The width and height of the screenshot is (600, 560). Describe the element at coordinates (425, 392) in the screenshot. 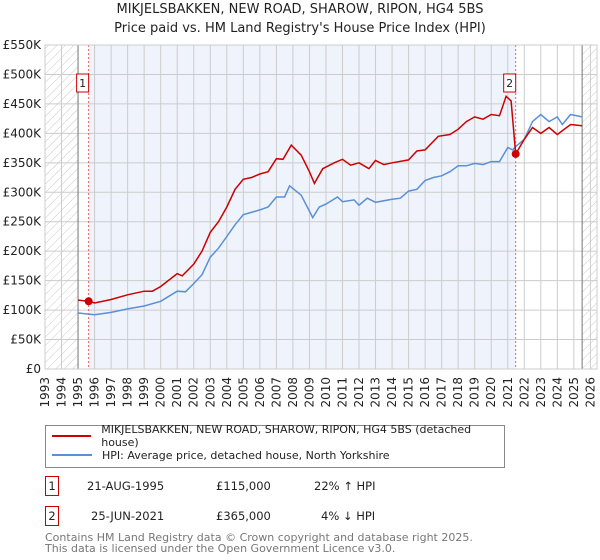

I see `x-tick-label: 2016` at that location.